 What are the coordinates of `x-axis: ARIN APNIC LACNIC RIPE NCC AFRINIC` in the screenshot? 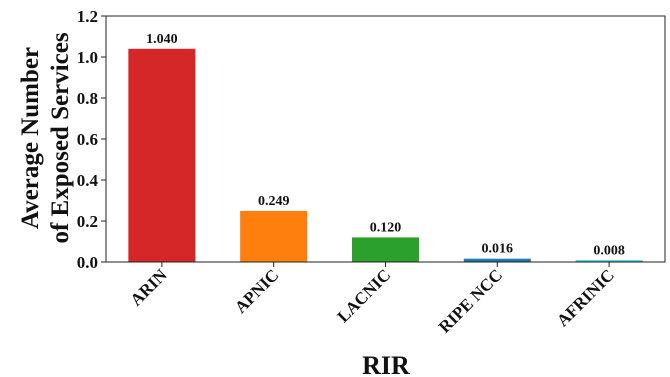 It's located at (372, 299).